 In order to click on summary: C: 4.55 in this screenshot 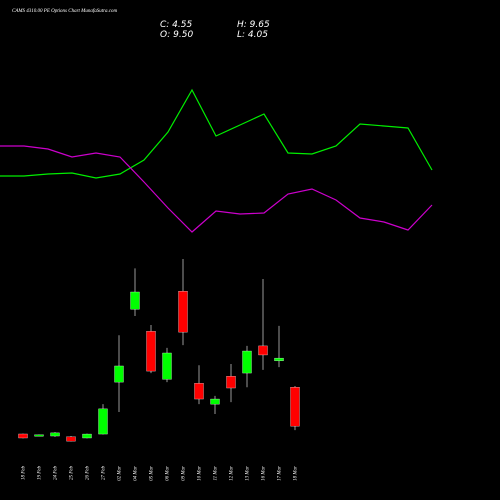, I will do `click(176, 25)`.